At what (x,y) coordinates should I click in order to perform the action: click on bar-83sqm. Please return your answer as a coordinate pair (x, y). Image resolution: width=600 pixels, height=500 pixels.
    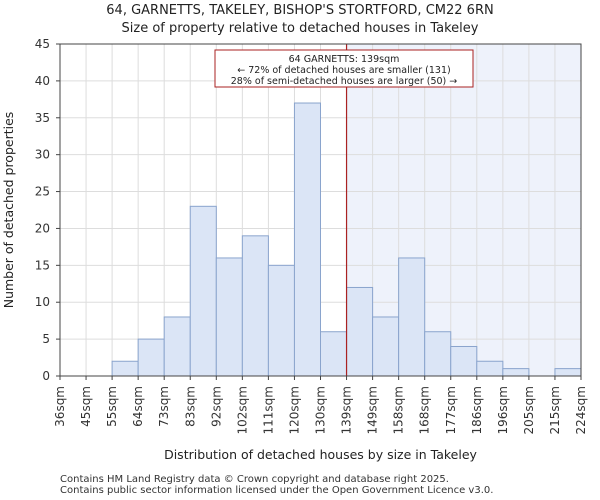
    Looking at the image, I should click on (203, 291).